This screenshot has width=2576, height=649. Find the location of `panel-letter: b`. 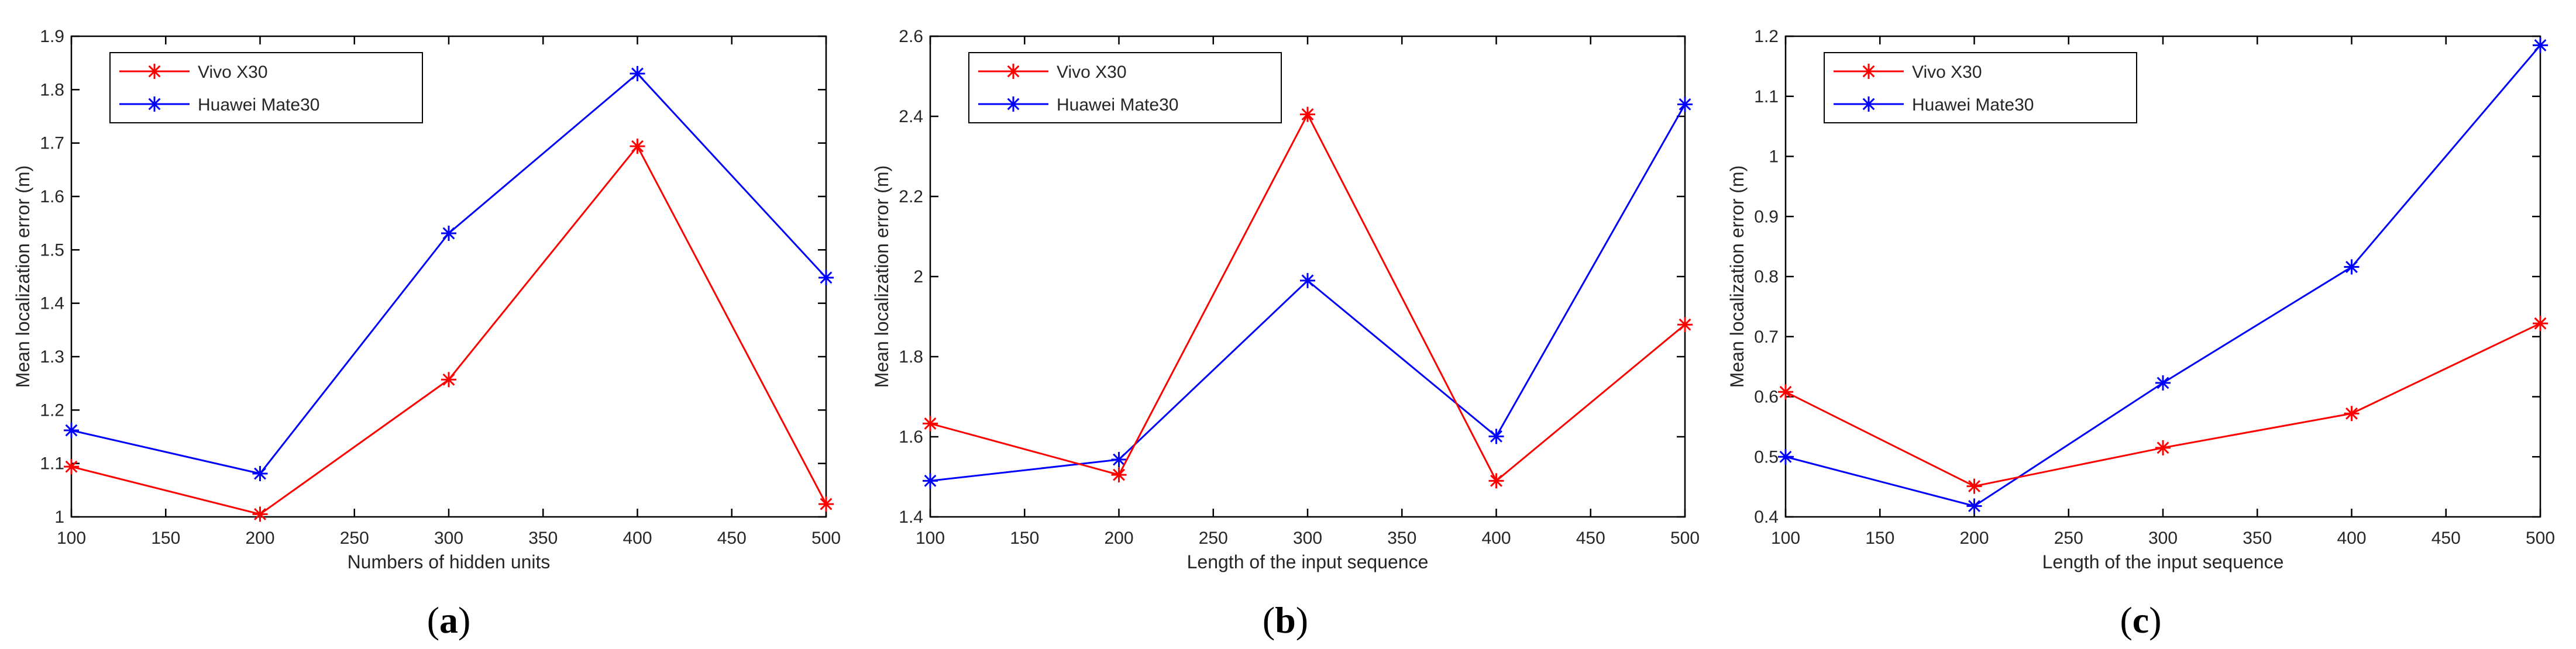

panel-letter: b is located at coordinates (1285, 620).